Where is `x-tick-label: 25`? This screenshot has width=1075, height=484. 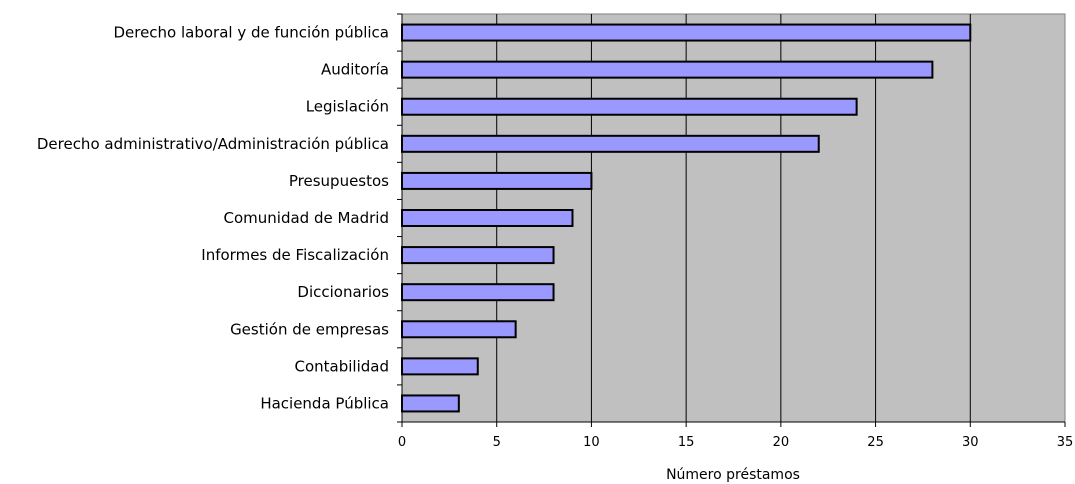
x-tick-label: 25 is located at coordinates (875, 442).